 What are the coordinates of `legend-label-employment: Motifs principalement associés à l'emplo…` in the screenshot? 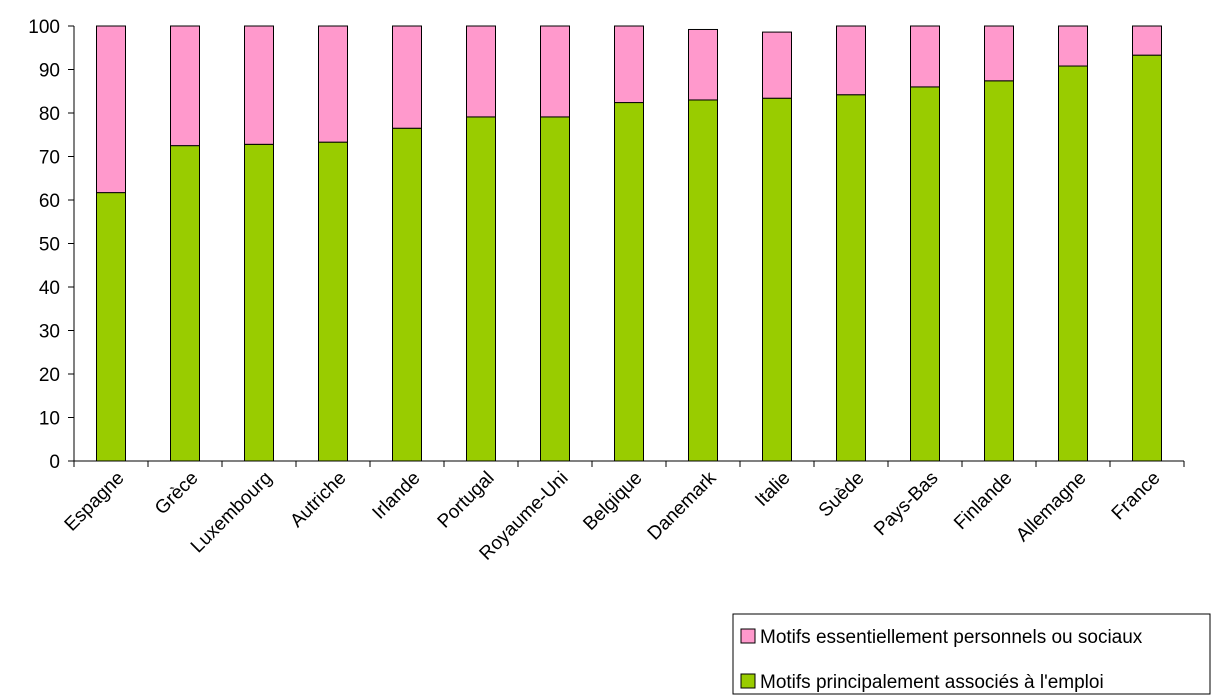 It's located at (932, 682).